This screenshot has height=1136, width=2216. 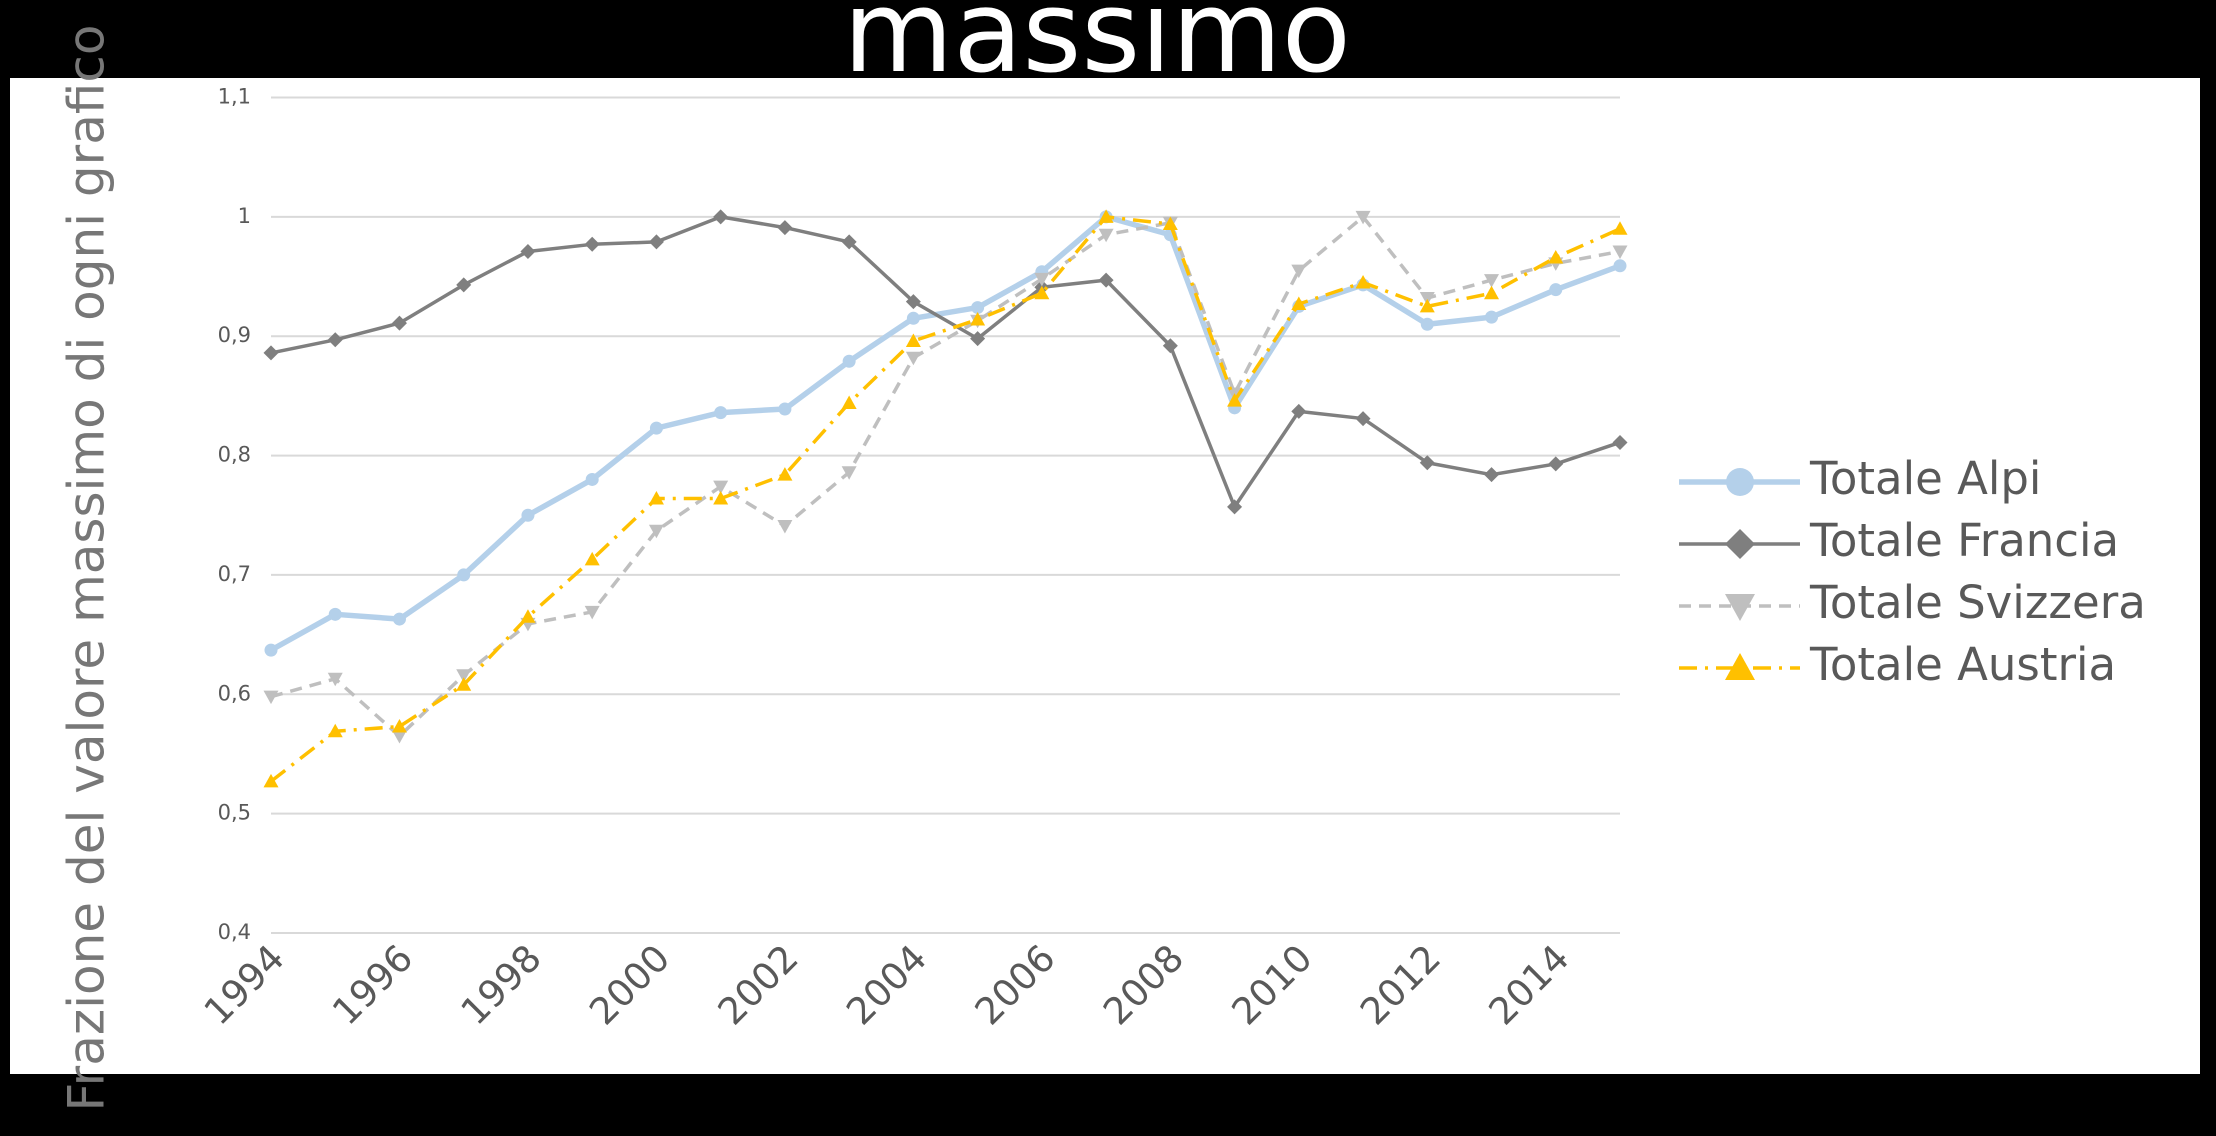 I want to click on y-tick-label: 0,9, so click(x=234, y=335).